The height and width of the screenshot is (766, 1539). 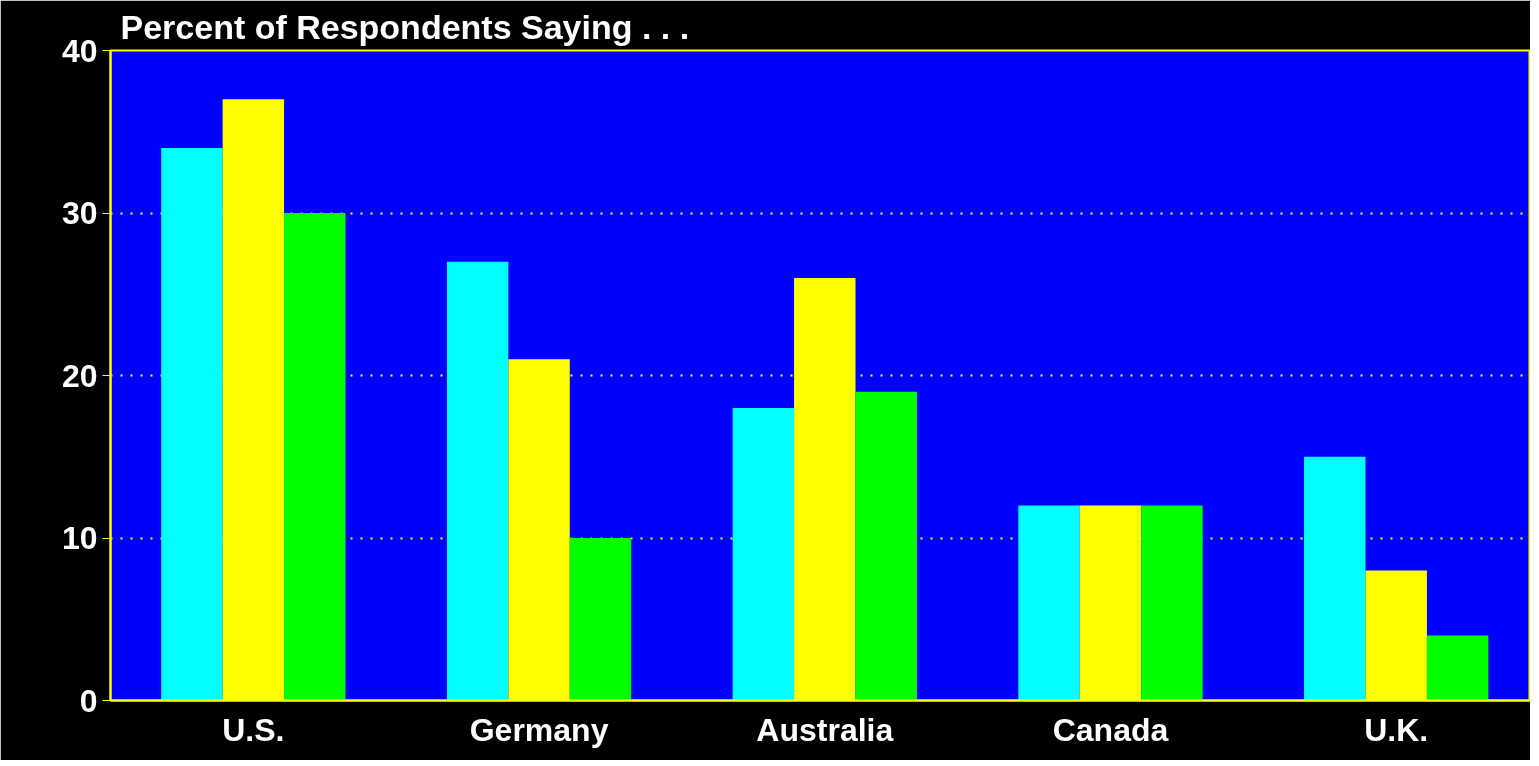 What do you see at coordinates (79, 213) in the screenshot?
I see `y-tick-label: 30` at bounding box center [79, 213].